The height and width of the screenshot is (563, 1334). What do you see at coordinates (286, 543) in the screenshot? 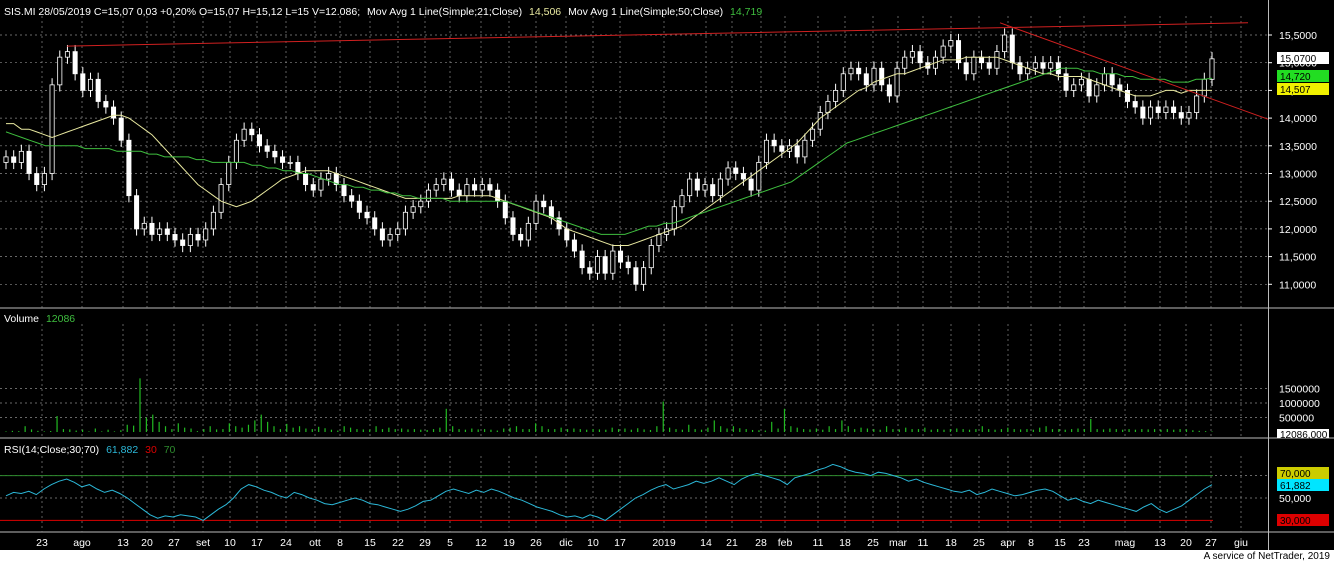
I see `x-tick-label: 24` at bounding box center [286, 543].